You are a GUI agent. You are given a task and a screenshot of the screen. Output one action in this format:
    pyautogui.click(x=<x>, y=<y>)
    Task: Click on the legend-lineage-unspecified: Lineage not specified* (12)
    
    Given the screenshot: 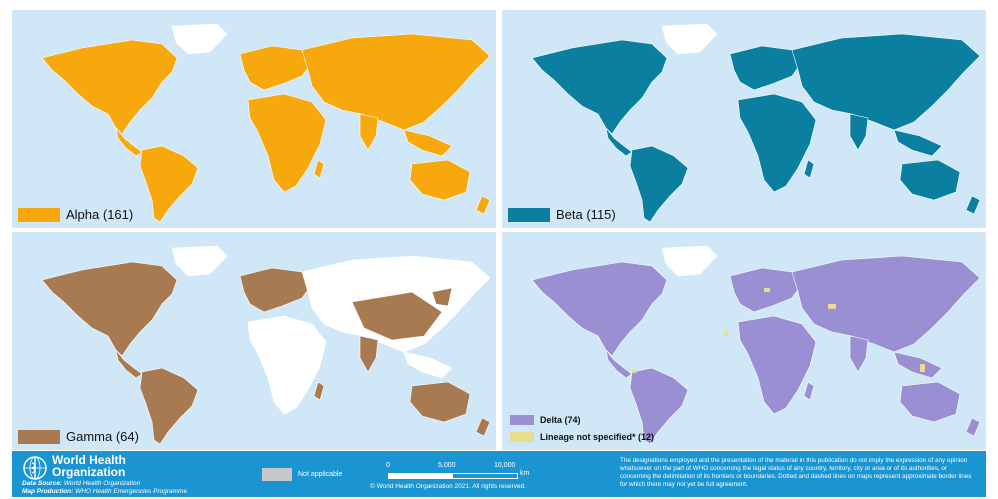 What is the action you would take?
    pyautogui.click(x=582, y=437)
    